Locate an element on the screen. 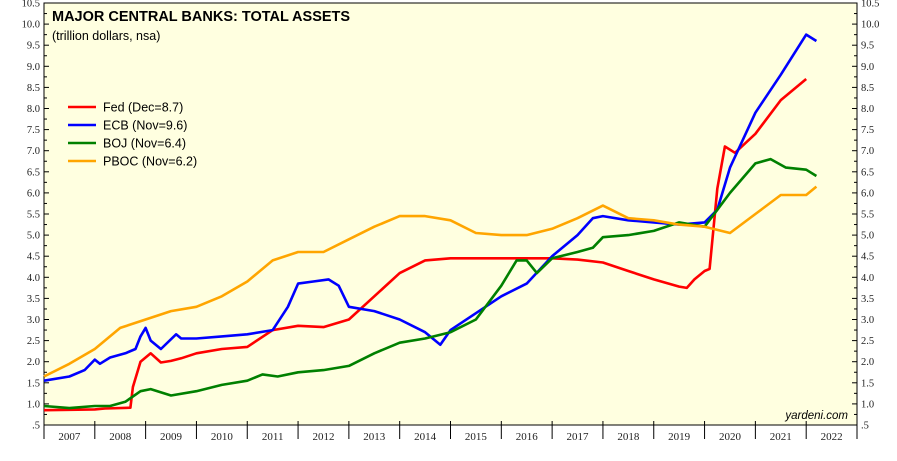  y-tick-label-left: 10.5 is located at coordinates (31, 5).